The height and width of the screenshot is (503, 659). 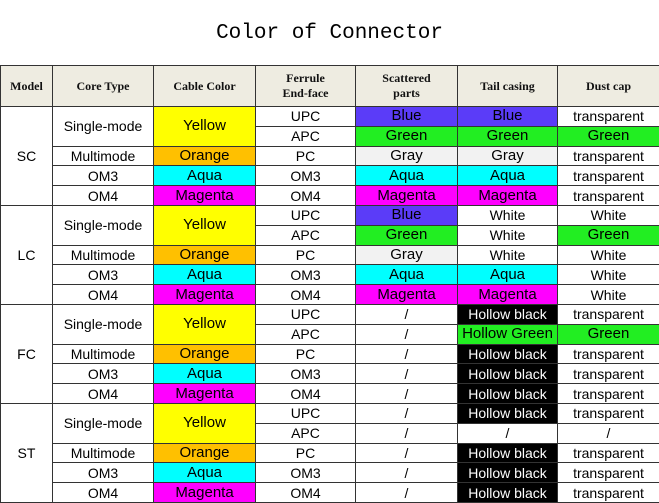 I want to click on tail-casing-cell: Hollow Green, so click(x=508, y=334).